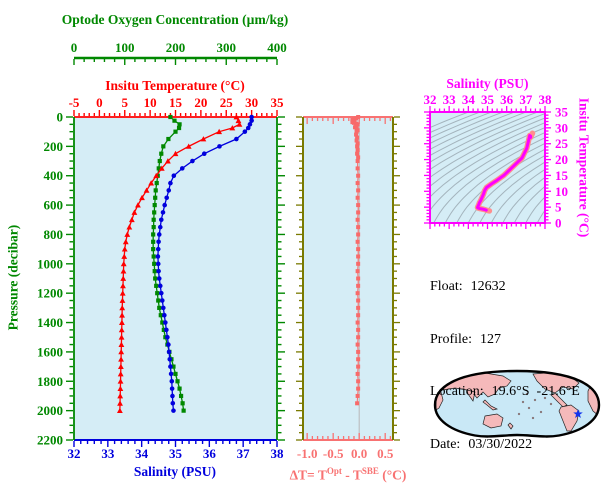  Describe the element at coordinates (142, 453) in the screenshot. I see `salinity-tick-label: 34` at that location.